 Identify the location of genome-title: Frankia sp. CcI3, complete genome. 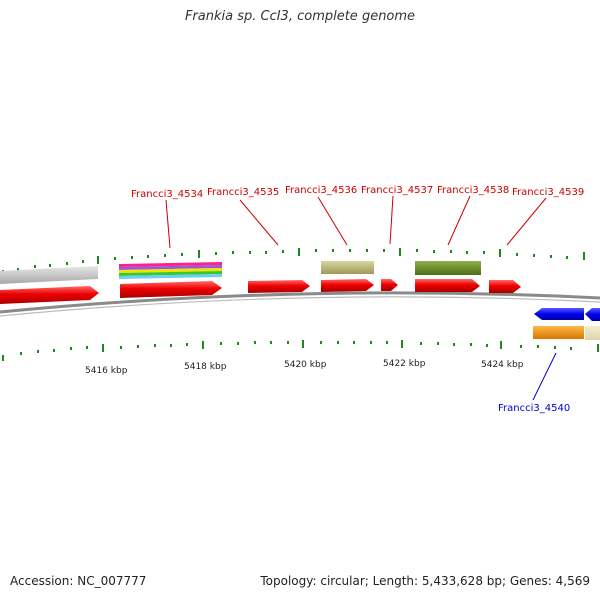
(300, 16).